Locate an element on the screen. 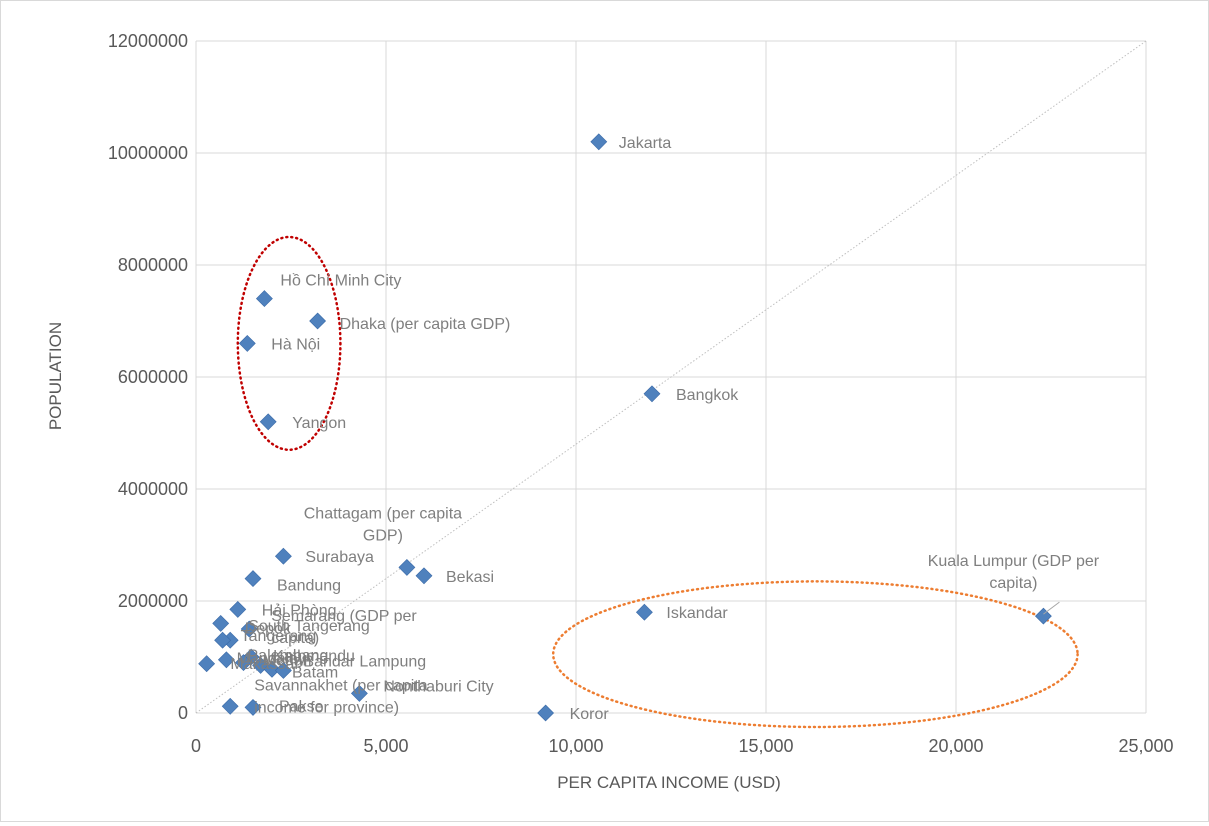  point-label: Bekasi is located at coordinates (470, 577).